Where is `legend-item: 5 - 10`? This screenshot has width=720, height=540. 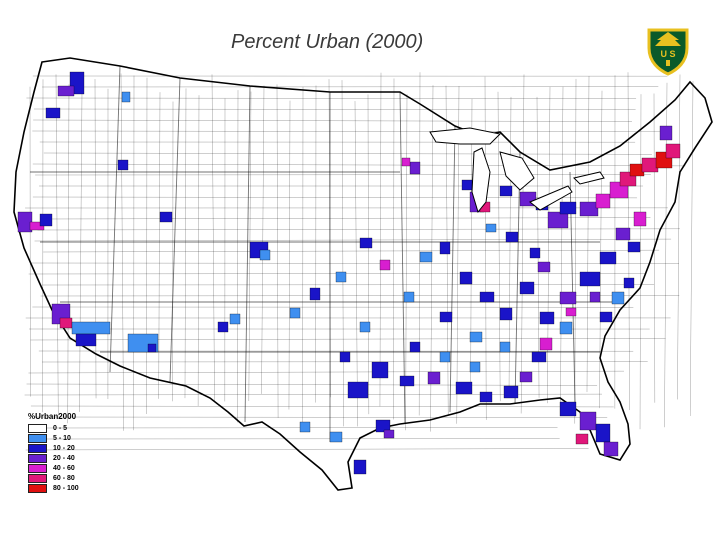
legend-item: 5 - 10 is located at coordinates (68, 438).